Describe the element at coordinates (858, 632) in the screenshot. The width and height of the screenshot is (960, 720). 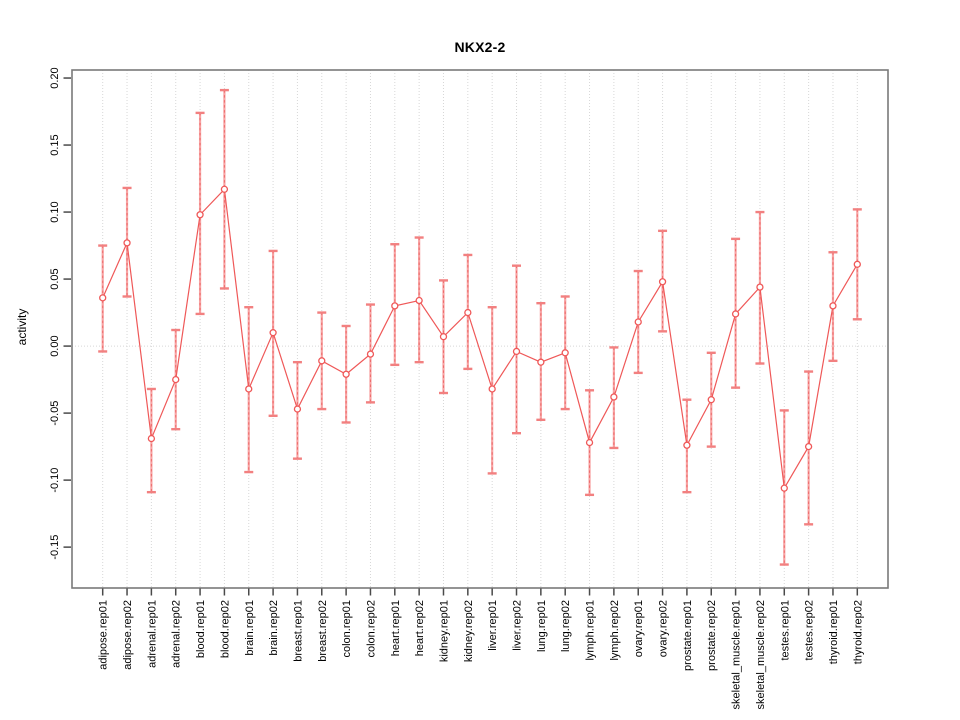
I see `x-tick-label: thyroid.rep02` at that location.